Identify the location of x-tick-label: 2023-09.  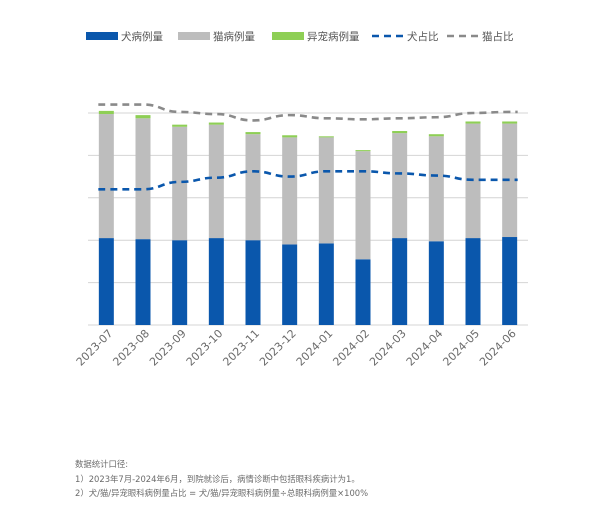
(168, 348).